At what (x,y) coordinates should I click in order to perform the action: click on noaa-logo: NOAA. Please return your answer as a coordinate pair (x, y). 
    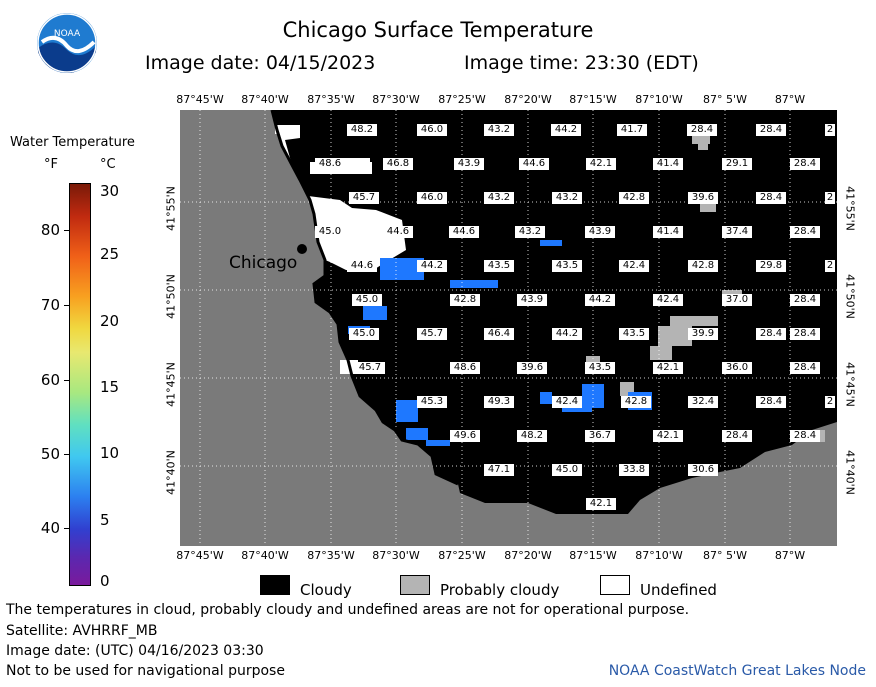
    Looking at the image, I should click on (67, 43).